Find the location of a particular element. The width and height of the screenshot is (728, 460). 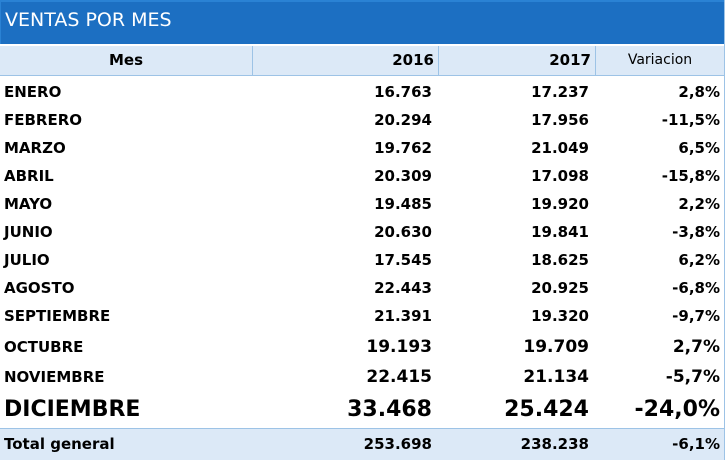

cell-2017: 21.134 is located at coordinates (556, 377).